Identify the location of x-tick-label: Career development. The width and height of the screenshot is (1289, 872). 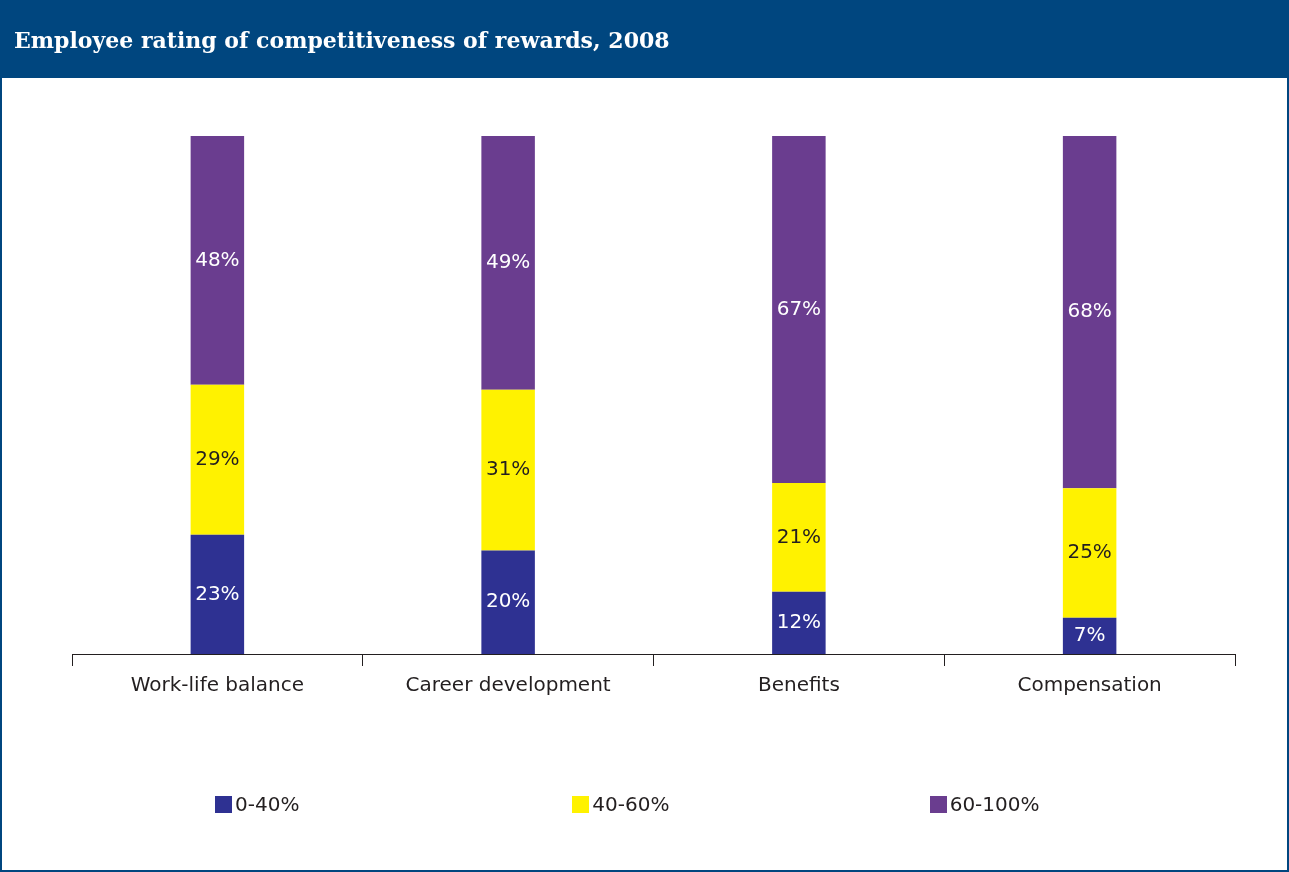
(508, 684).